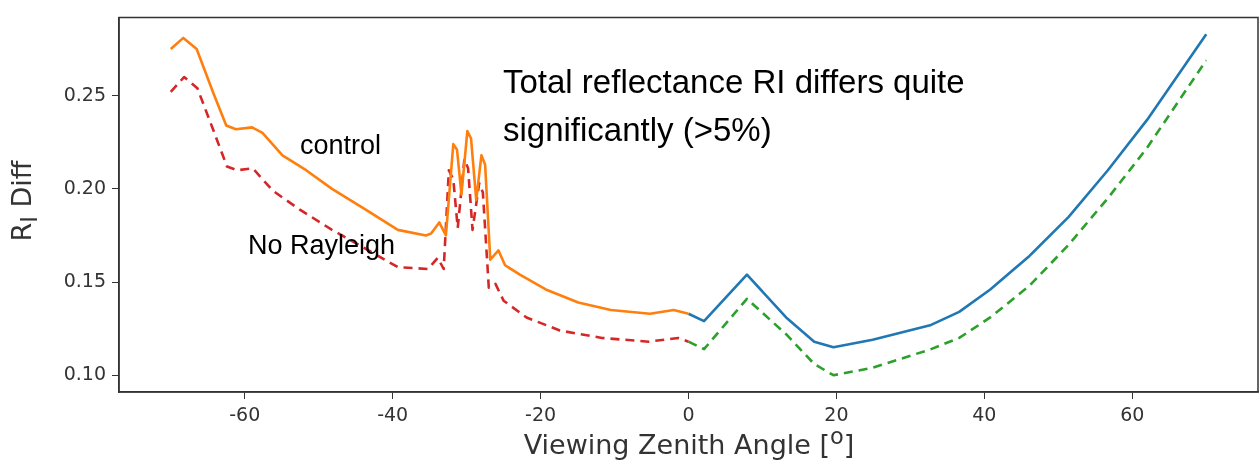 The width and height of the screenshot is (1259, 468). Describe the element at coordinates (1132, 414) in the screenshot. I see `x-tick-label: 60` at that location.